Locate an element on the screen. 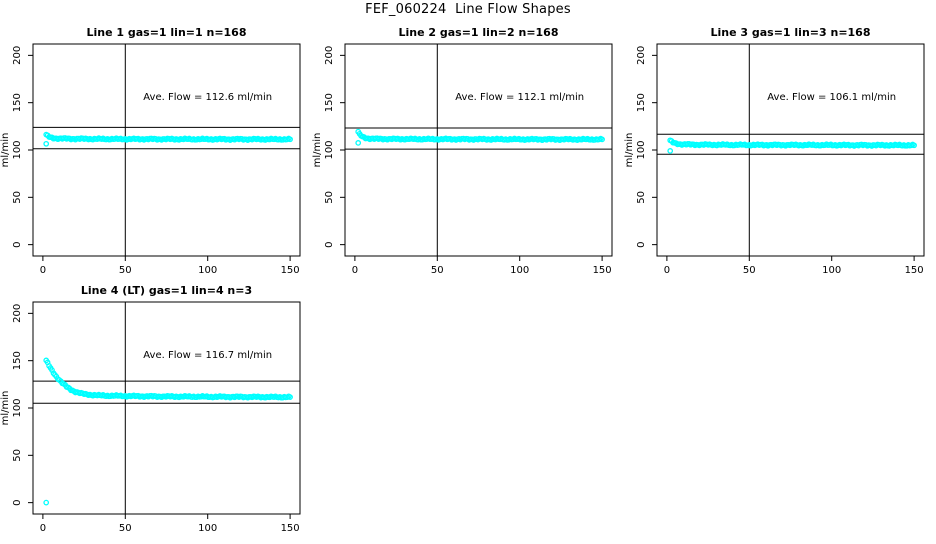  chart-title: Line 3 gas=1 lin=3 n=168 is located at coordinates (790, 32).